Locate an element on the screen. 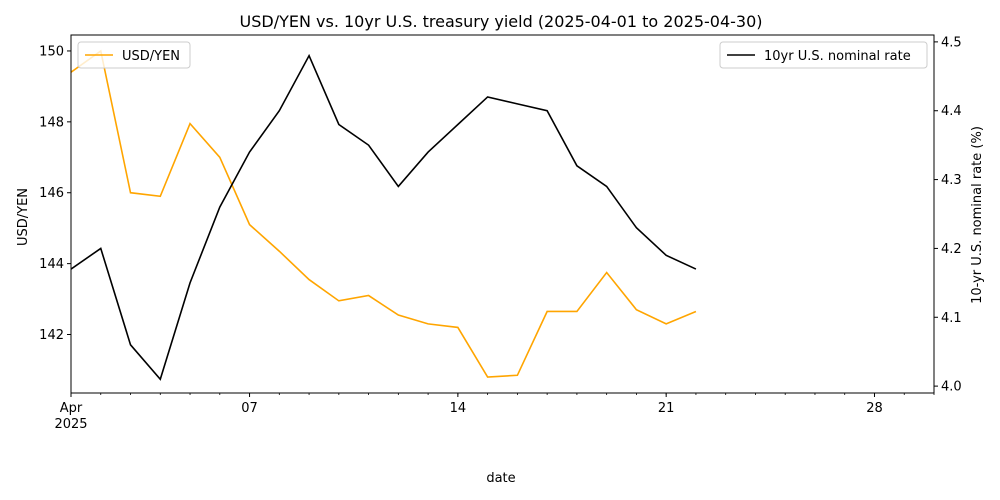 This screenshot has width=1000, height=500. y-left-tick-label: 146 is located at coordinates (51, 193).